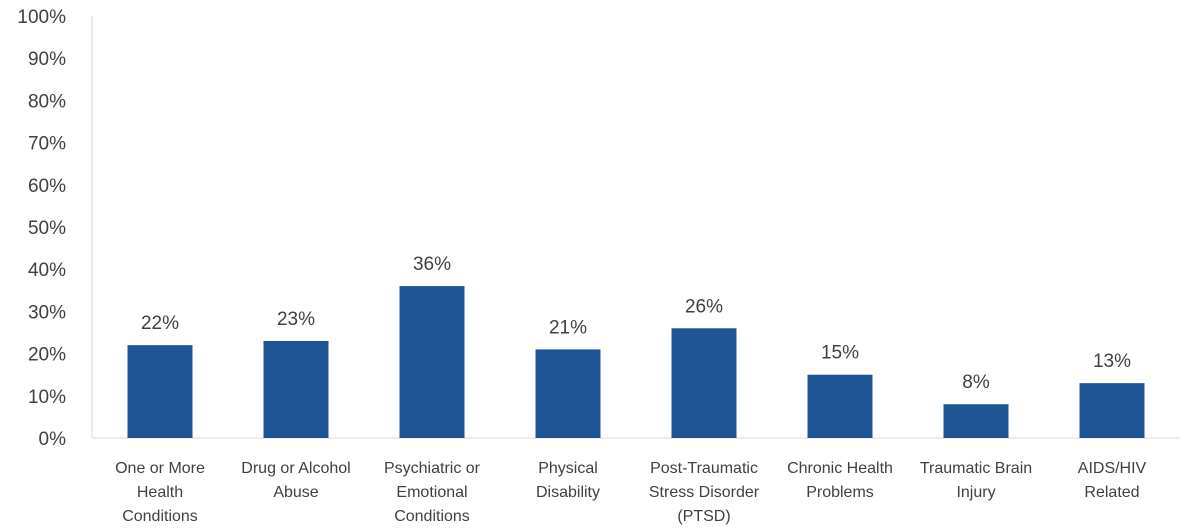 Image resolution: width=1199 pixels, height=529 pixels. What do you see at coordinates (41, 17) in the screenshot?
I see `y-tick-label: 100%` at bounding box center [41, 17].